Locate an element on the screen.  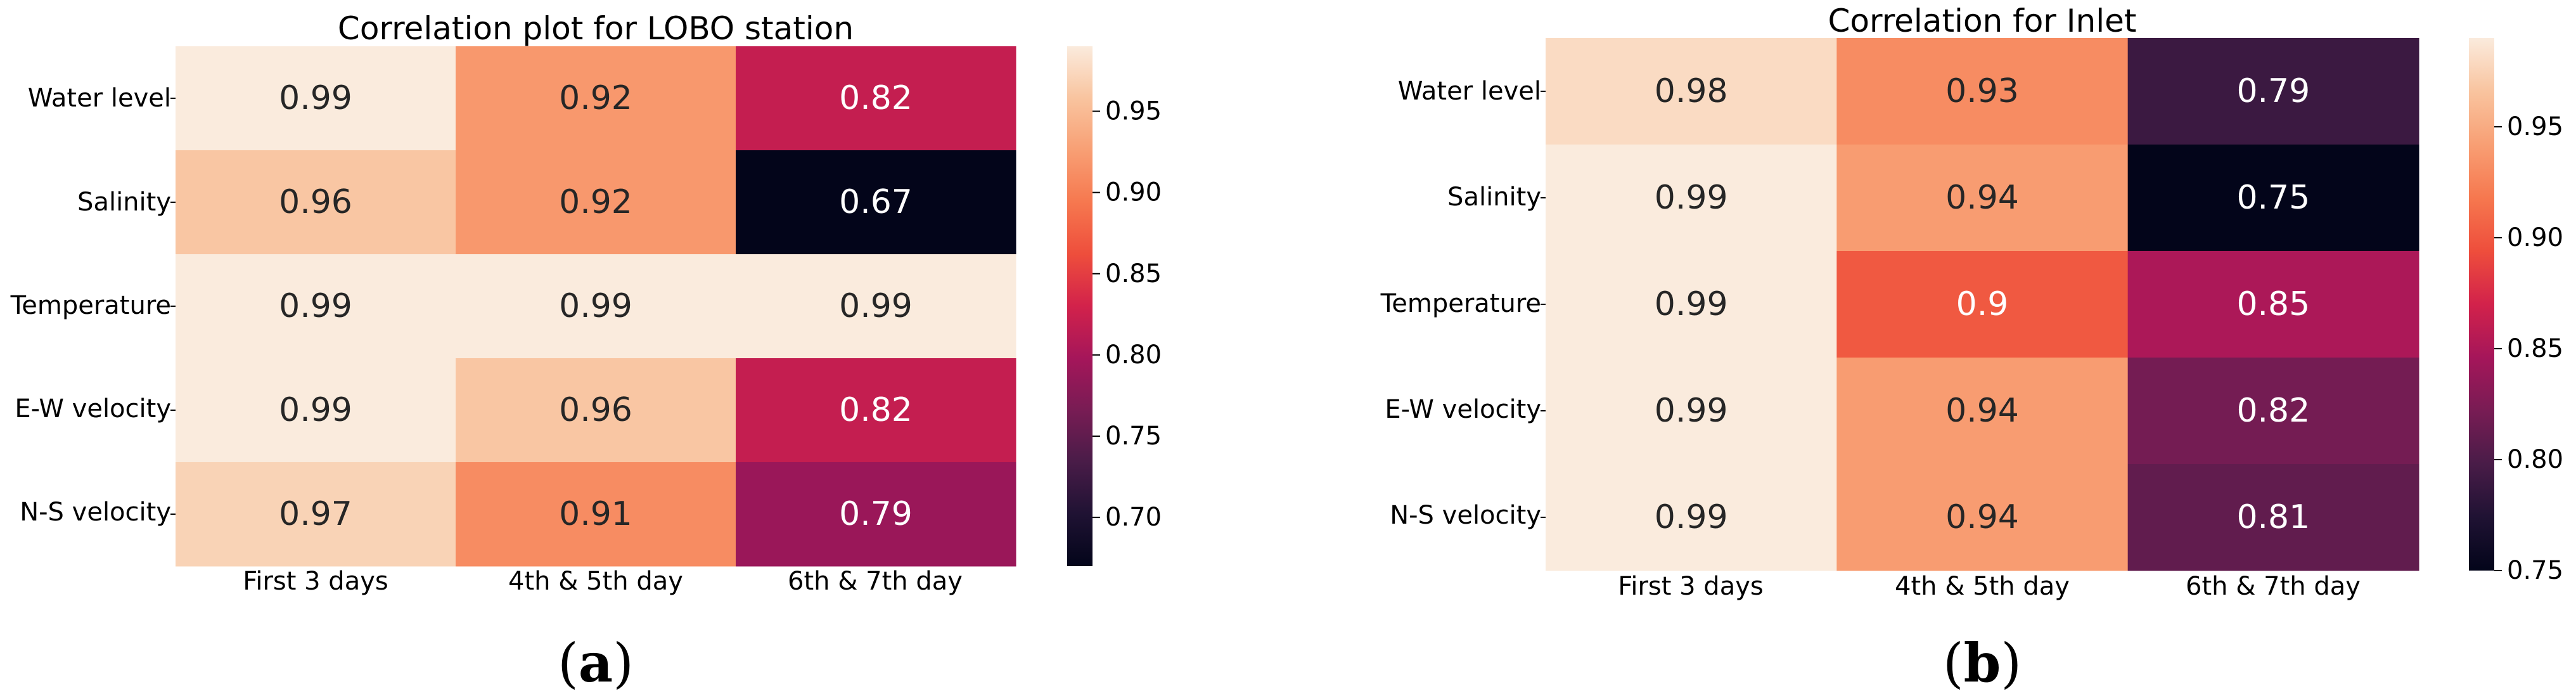
cell-value-label: 0.75 is located at coordinates (2273, 198).